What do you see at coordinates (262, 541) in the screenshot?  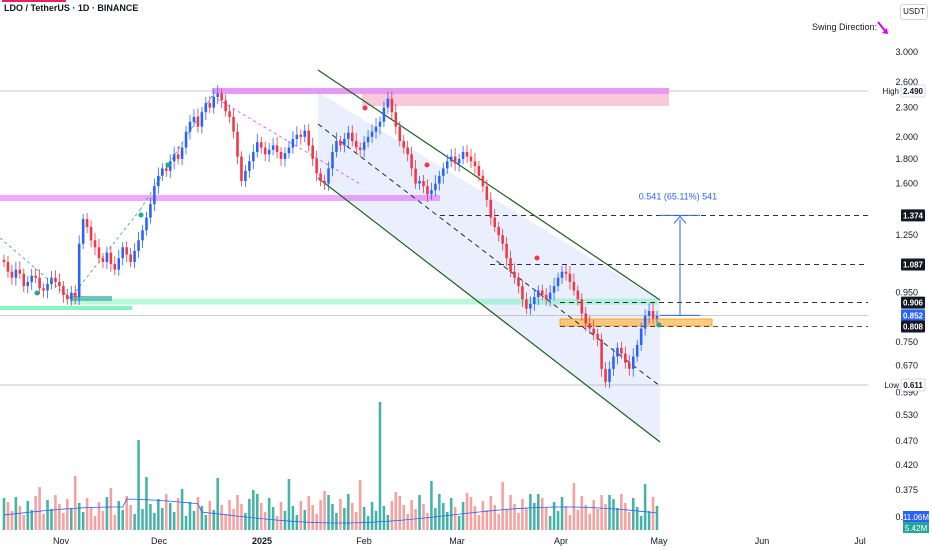 I see `time-axis-label: 2025` at bounding box center [262, 541].